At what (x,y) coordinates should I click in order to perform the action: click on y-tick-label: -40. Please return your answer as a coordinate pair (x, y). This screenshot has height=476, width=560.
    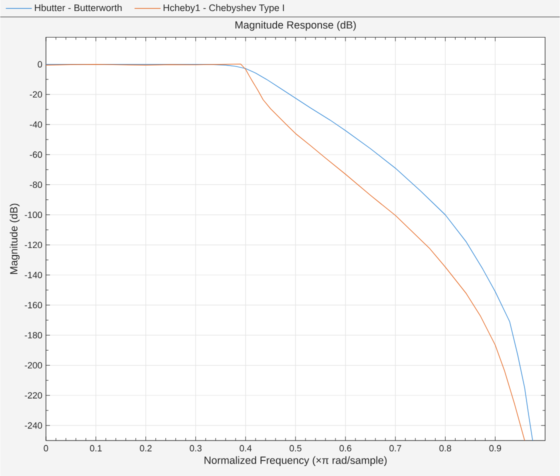
    Looking at the image, I should click on (36, 124).